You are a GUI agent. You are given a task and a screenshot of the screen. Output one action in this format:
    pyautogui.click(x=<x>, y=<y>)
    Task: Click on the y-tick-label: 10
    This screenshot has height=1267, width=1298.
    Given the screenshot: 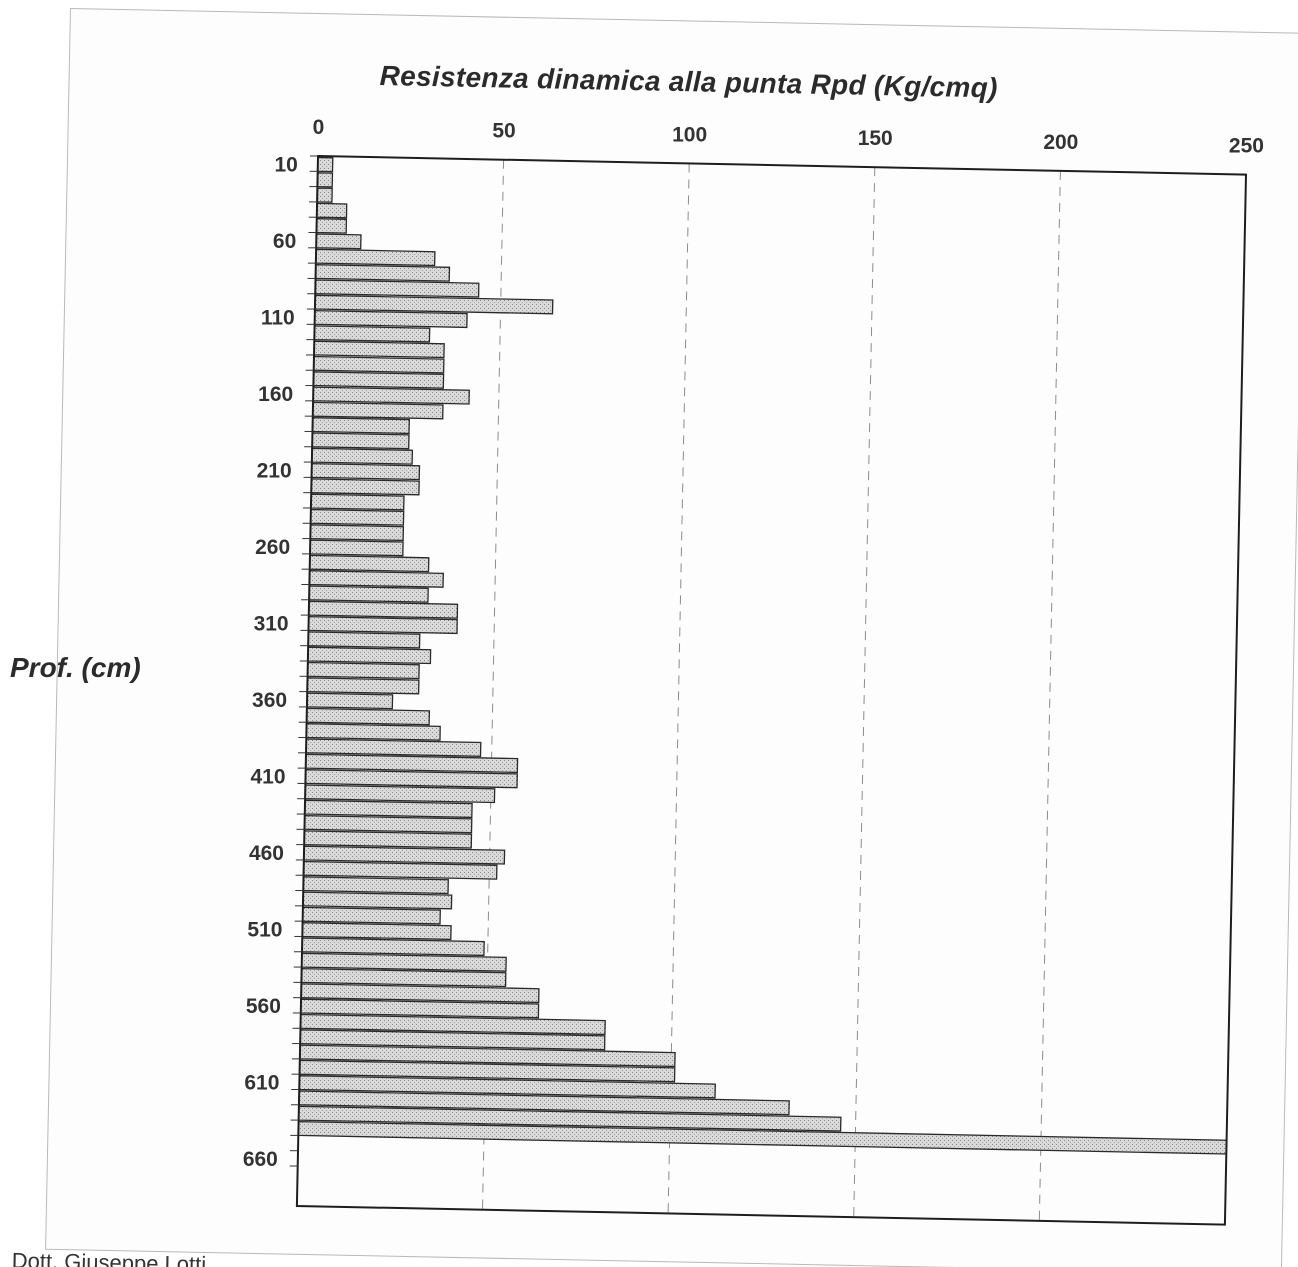 What is the action you would take?
    pyautogui.click(x=285, y=164)
    